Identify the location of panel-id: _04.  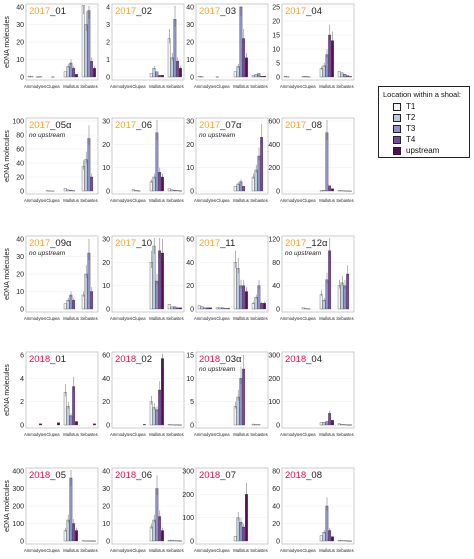
(313, 11).